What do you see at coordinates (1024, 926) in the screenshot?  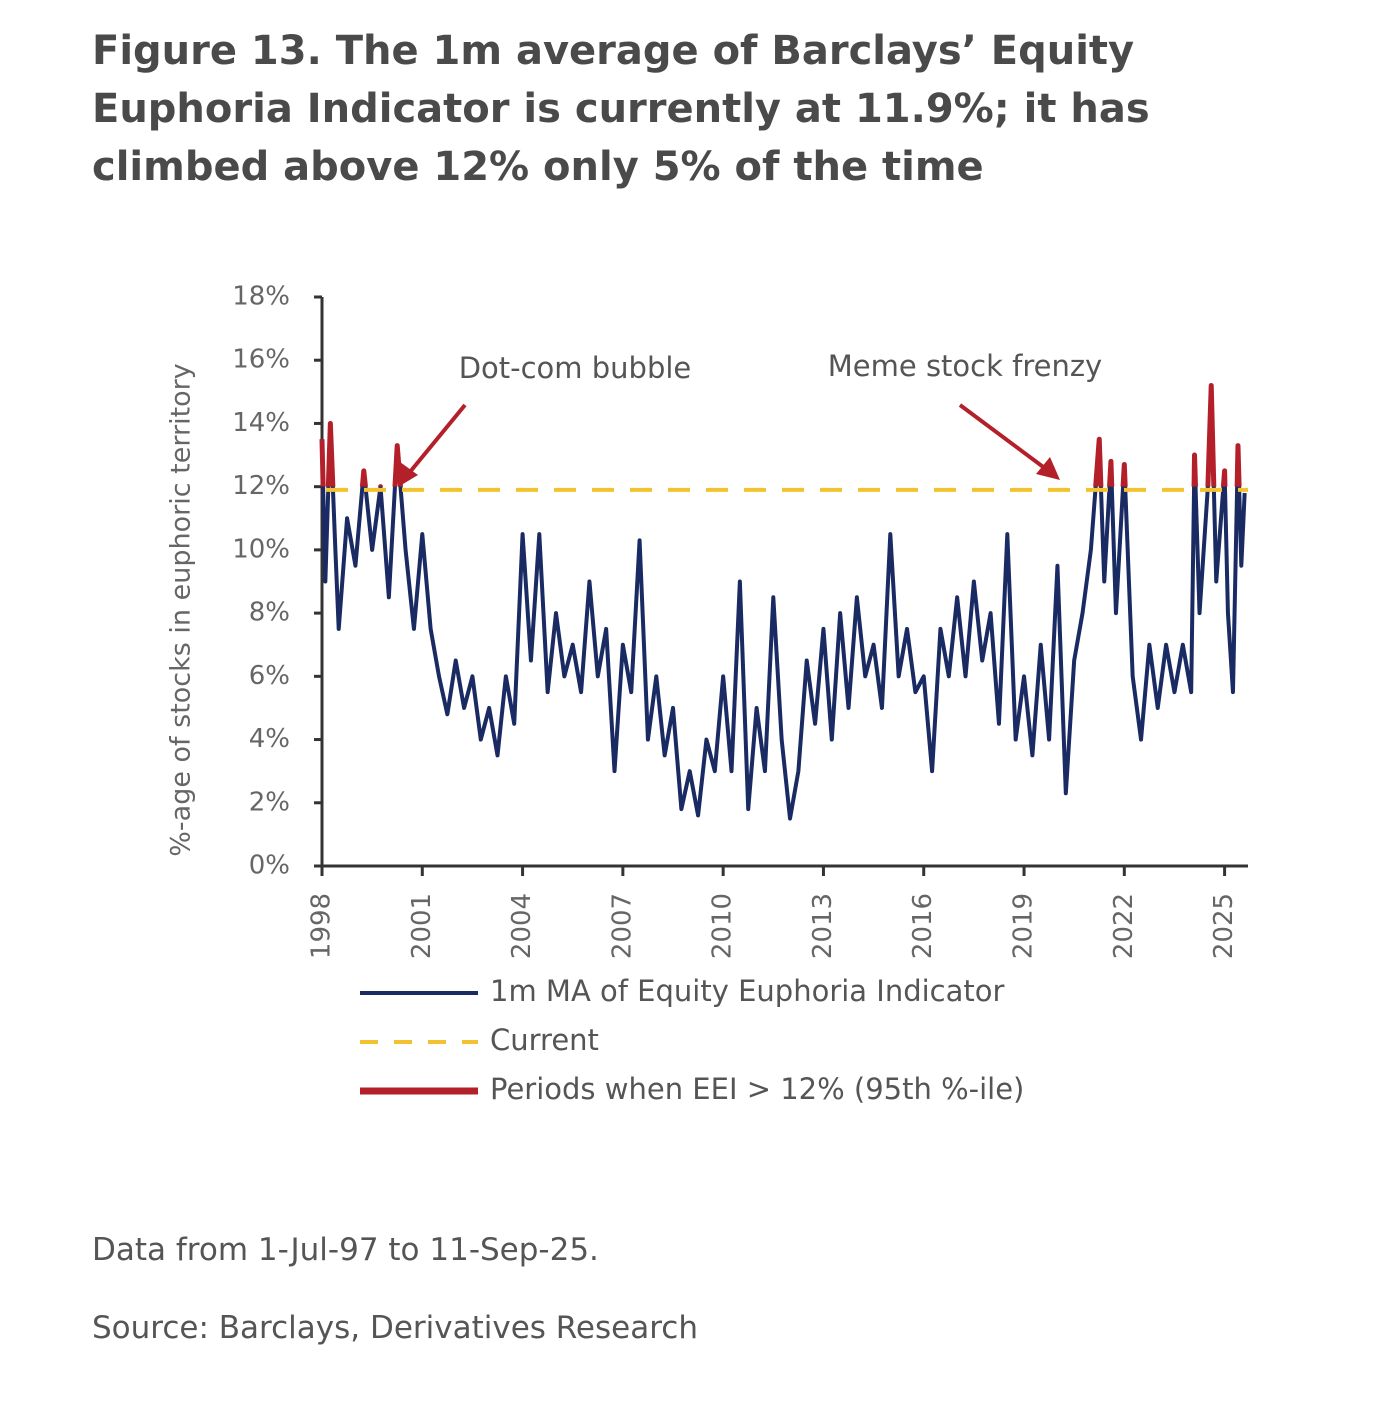 I see `x-tick-label: 2019` at bounding box center [1024, 926].